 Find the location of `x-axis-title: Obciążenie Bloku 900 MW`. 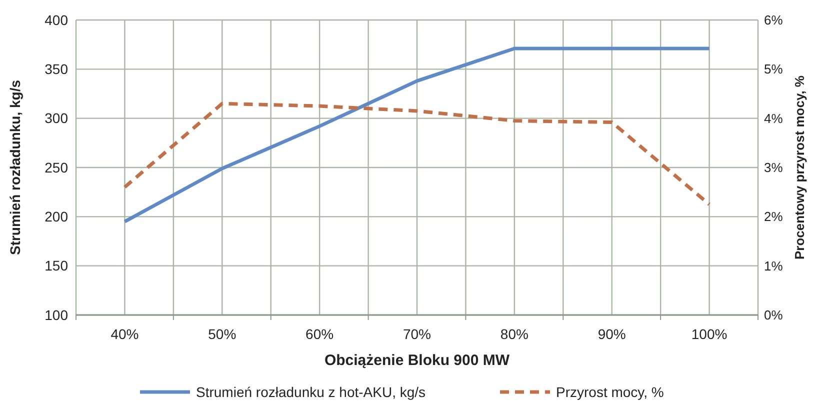

x-axis-title: Obciążenie Bloku 900 MW is located at coordinates (417, 360).